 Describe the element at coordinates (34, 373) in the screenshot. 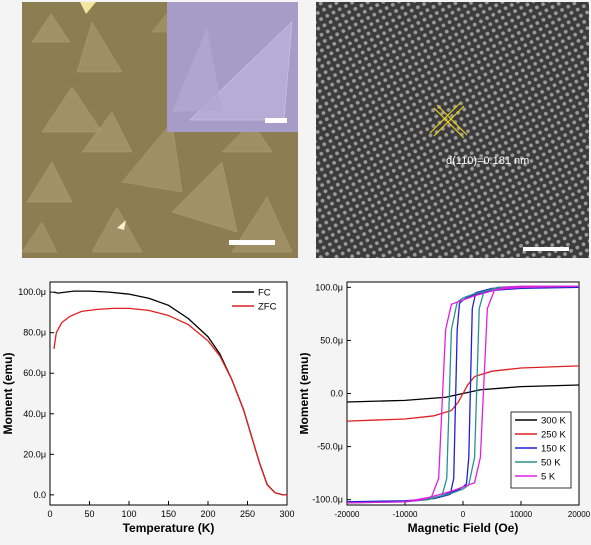

I see `y-tick-label: 60.0μ` at that location.